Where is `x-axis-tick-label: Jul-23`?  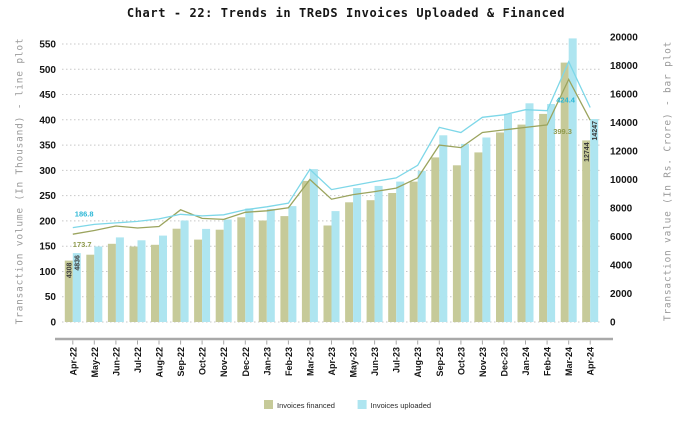 x-axis-tick-label: Jul-23 is located at coordinates (397, 360).